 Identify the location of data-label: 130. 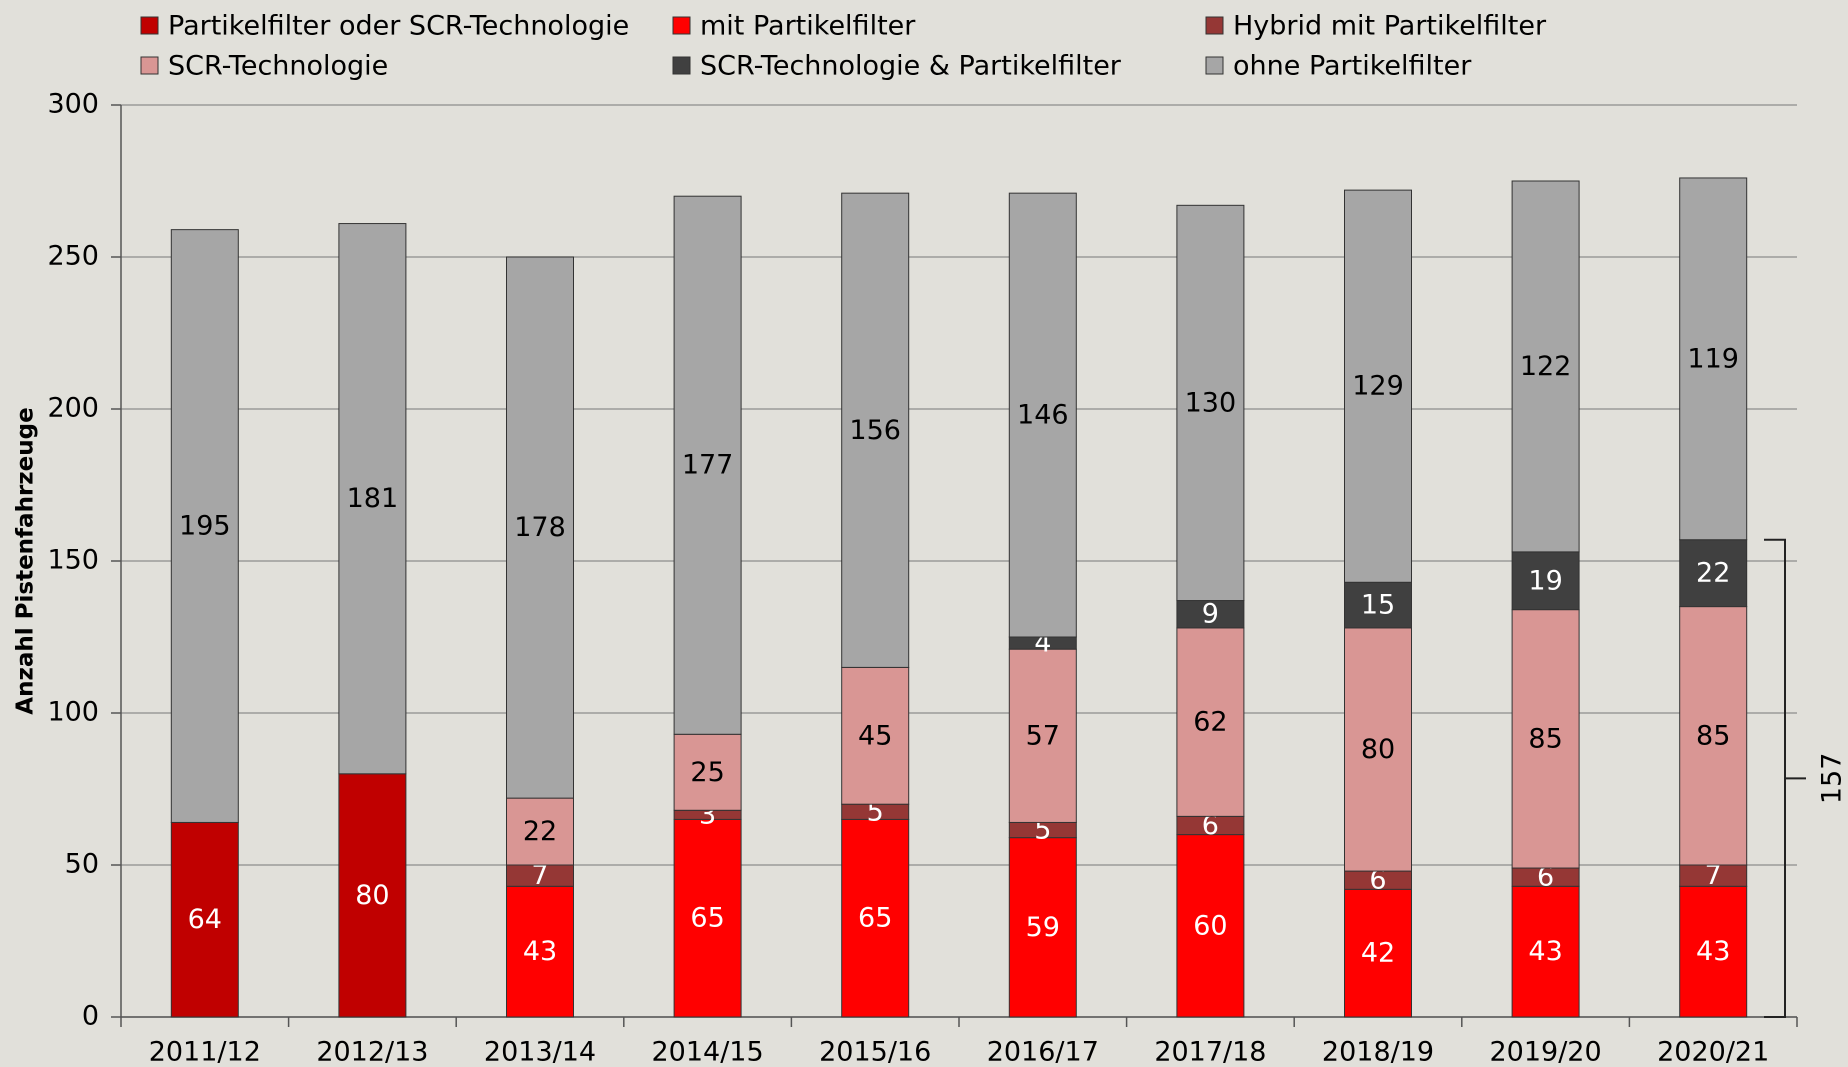
(1211, 402).